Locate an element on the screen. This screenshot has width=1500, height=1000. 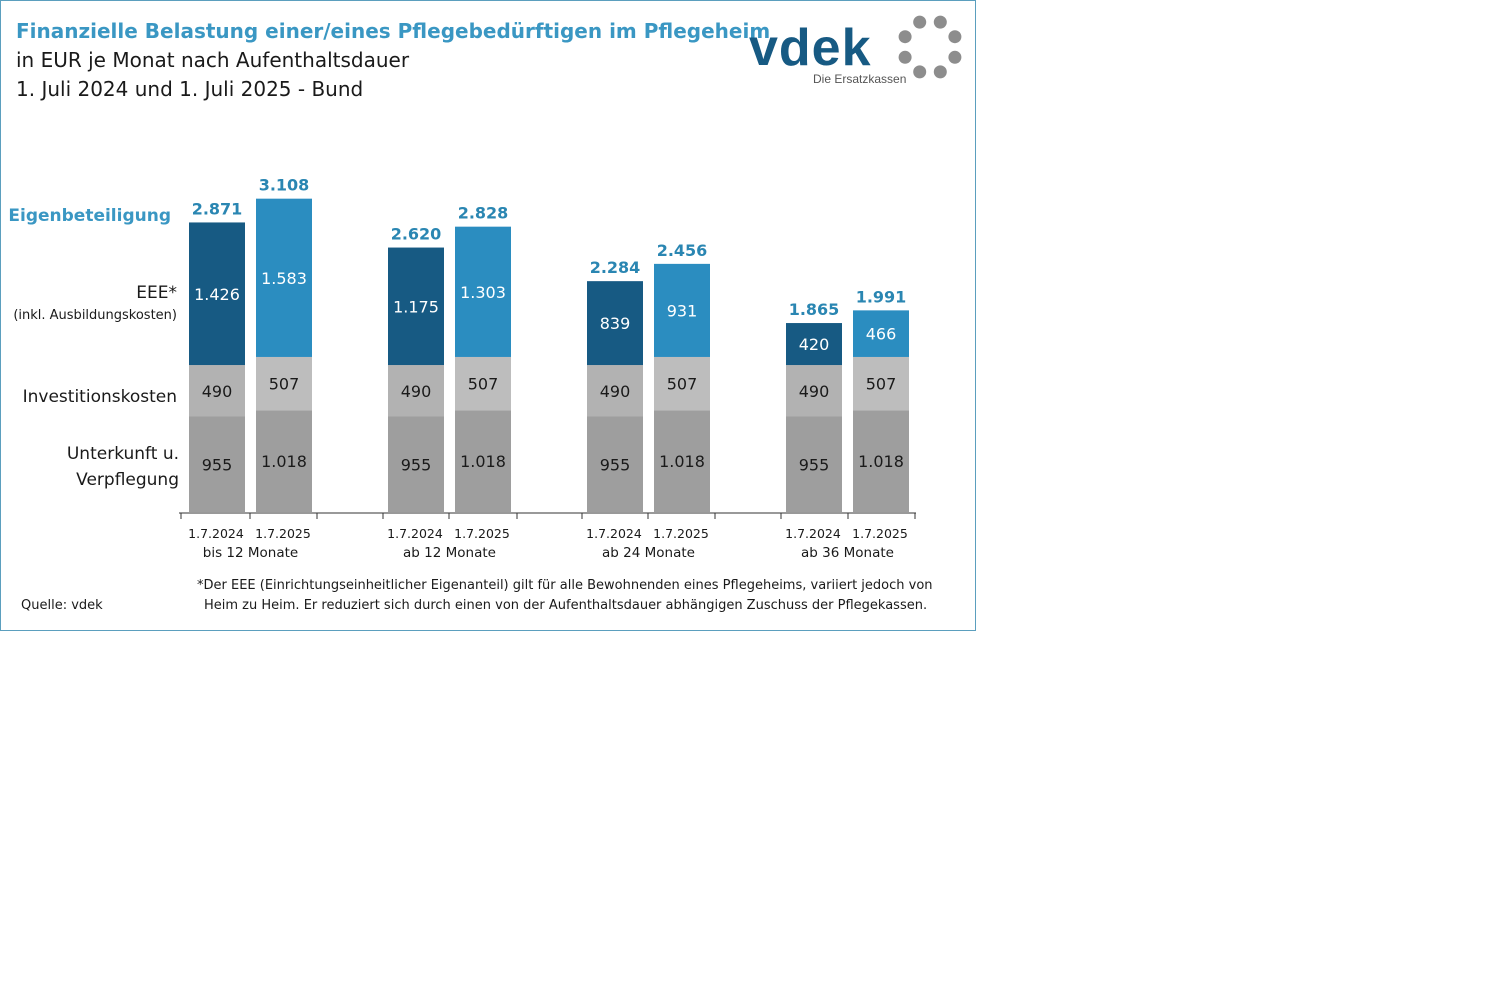
row-label-investitionskosten: Investitionskosten is located at coordinates (100, 397).